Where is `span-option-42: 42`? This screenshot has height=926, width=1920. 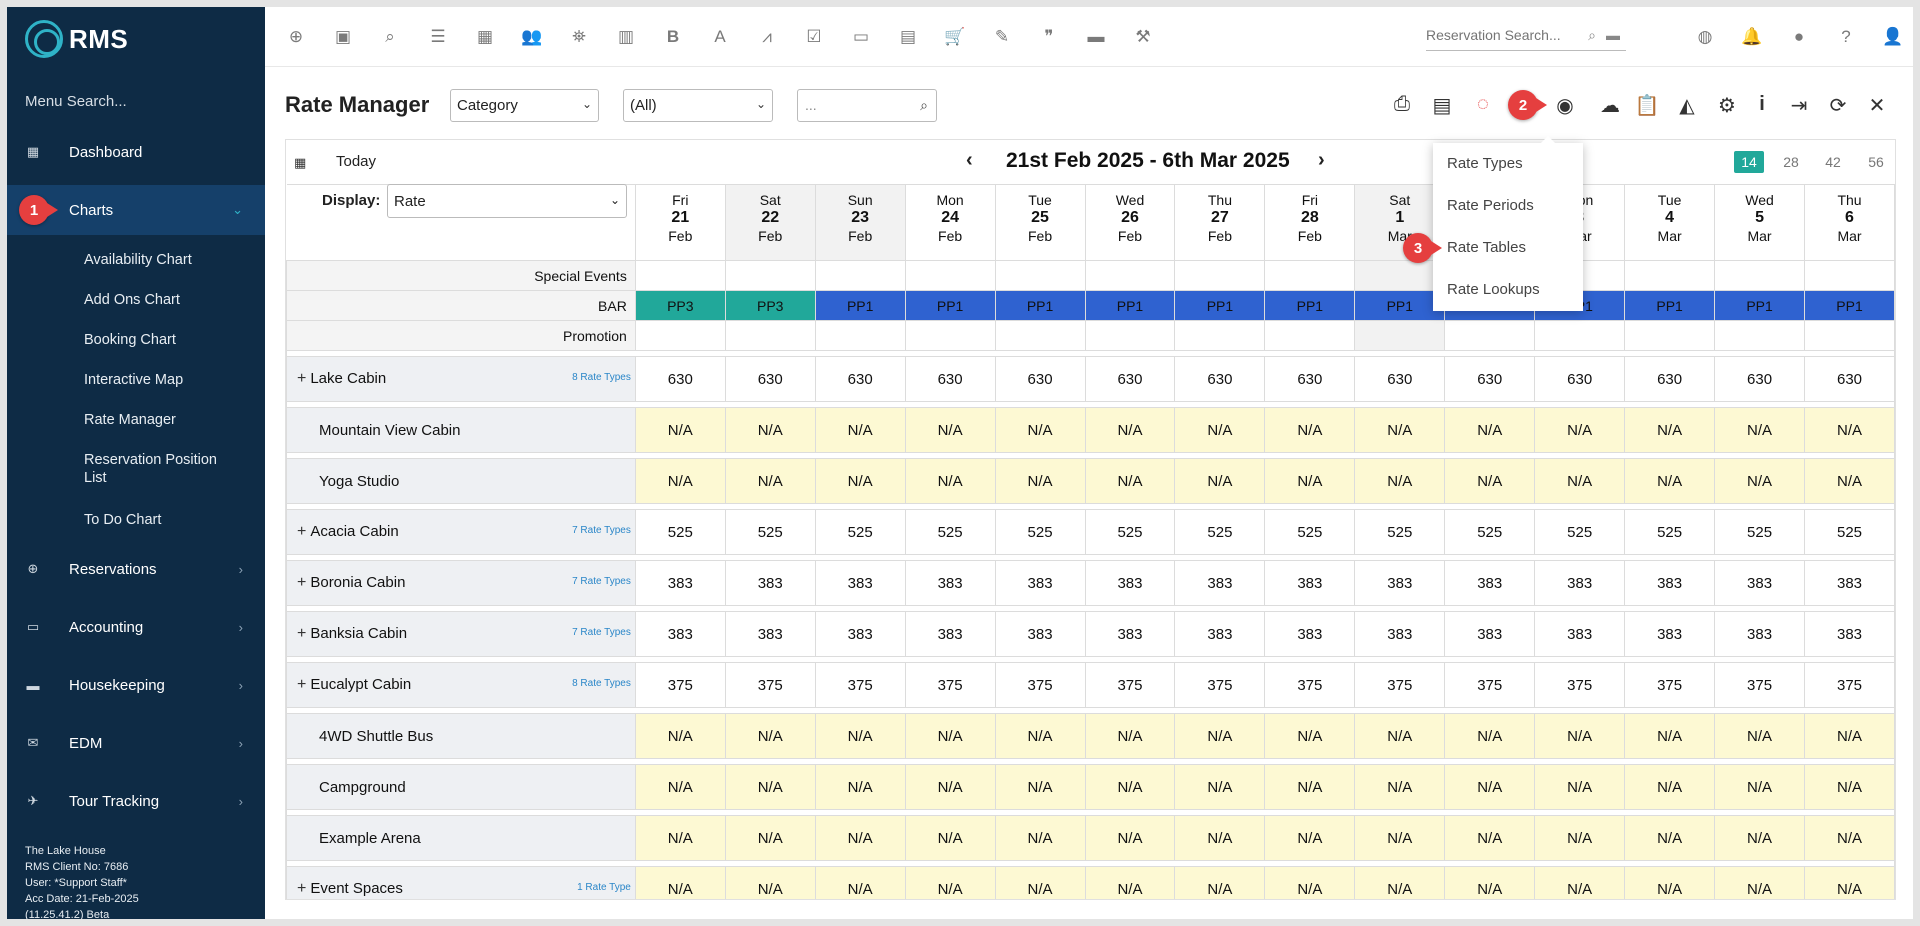 span-option-42: 42 is located at coordinates (1833, 162).